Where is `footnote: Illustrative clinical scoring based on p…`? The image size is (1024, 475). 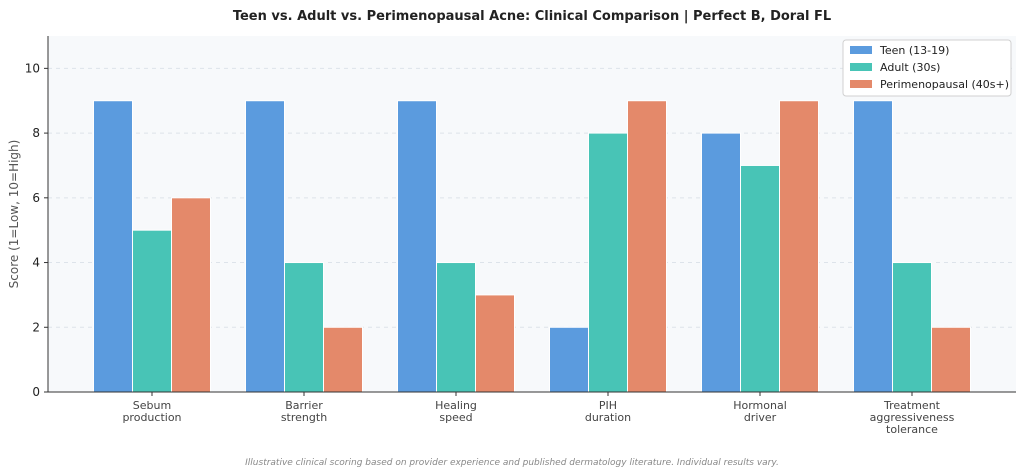 footnote: Illustrative clinical scoring based on p… is located at coordinates (512, 463).